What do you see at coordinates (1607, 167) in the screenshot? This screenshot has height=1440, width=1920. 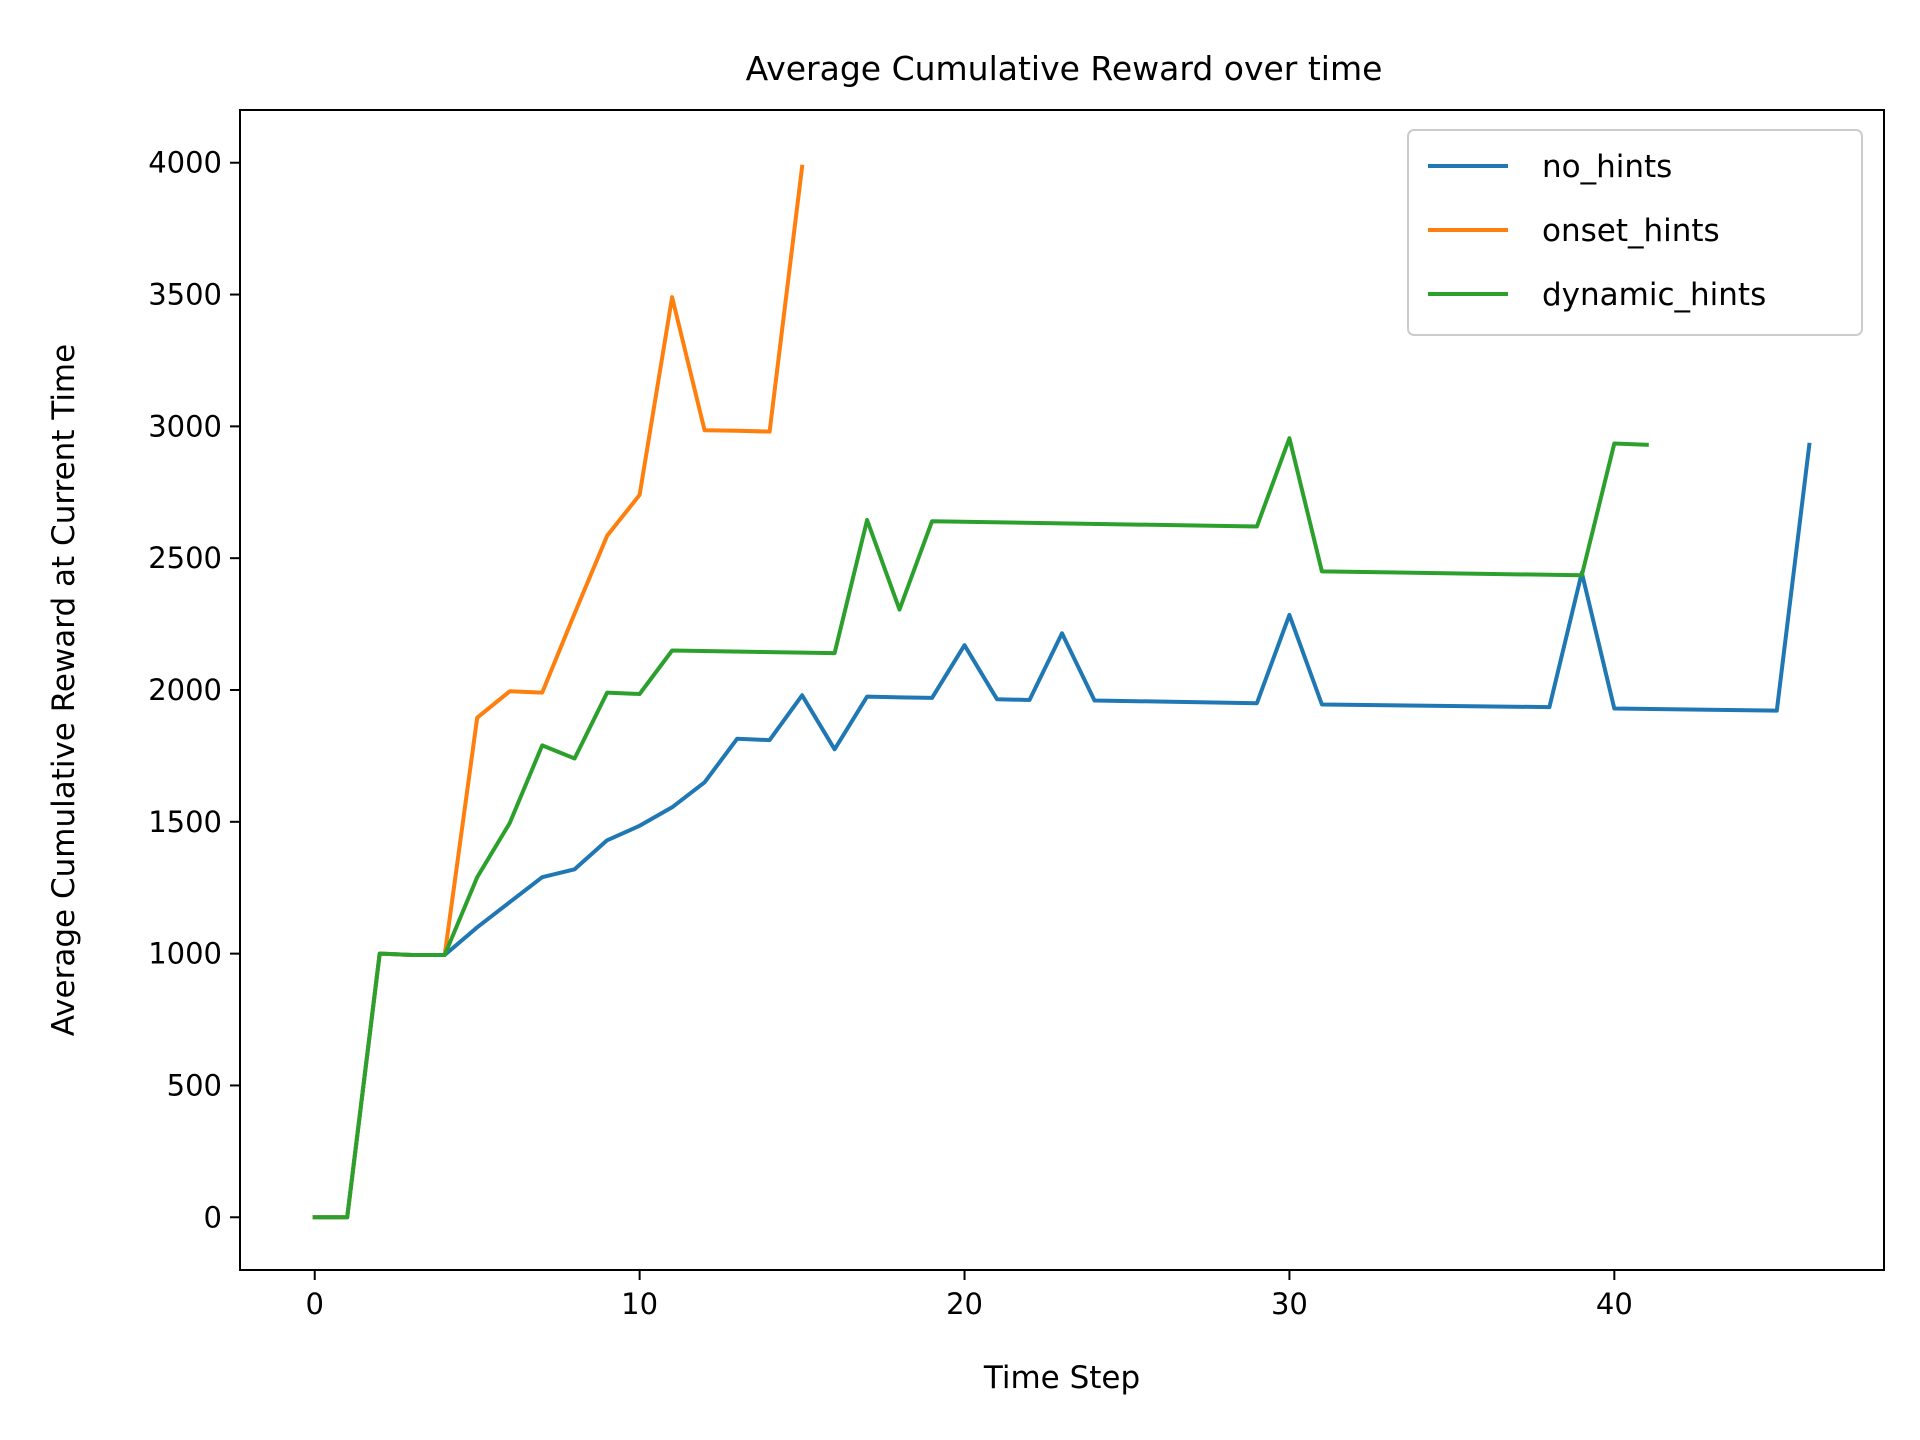 I see `legend-label-no-hints: no_hints` at bounding box center [1607, 167].